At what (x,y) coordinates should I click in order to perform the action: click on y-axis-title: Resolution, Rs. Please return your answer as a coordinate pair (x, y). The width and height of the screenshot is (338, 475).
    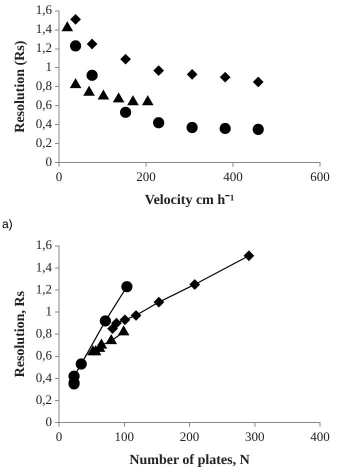
    Looking at the image, I should click on (20, 334).